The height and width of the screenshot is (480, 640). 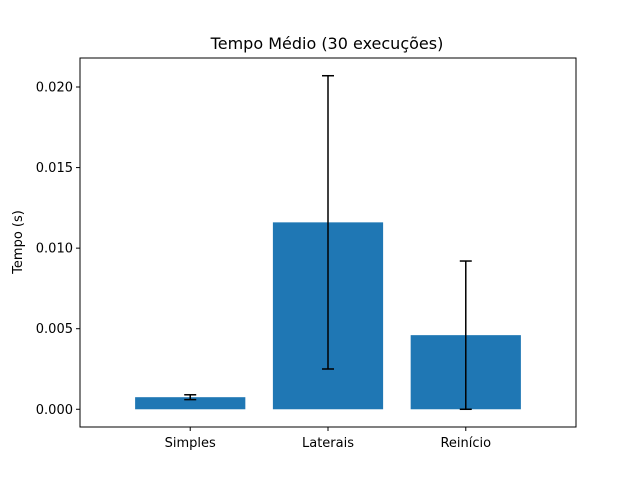 What do you see at coordinates (190, 443) in the screenshot?
I see `x-tick-label: Simples` at bounding box center [190, 443].